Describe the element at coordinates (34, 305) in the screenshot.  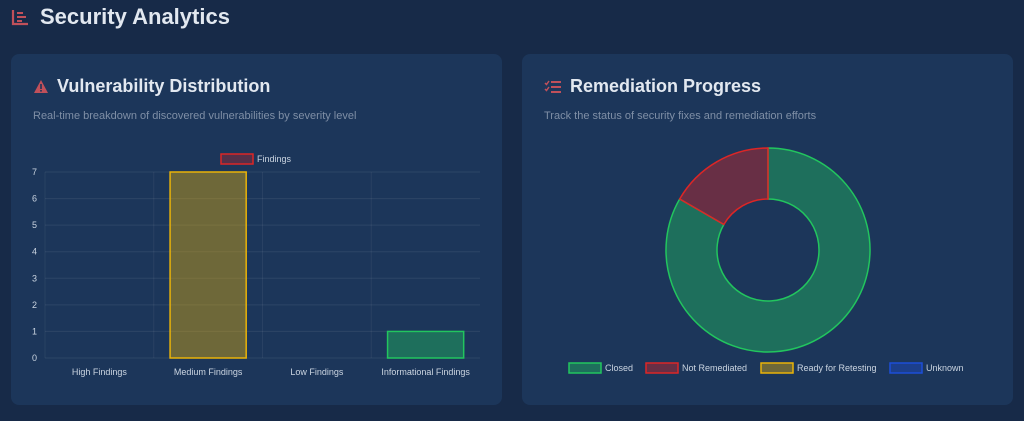
I see `y-tick-label: 2` at that location.